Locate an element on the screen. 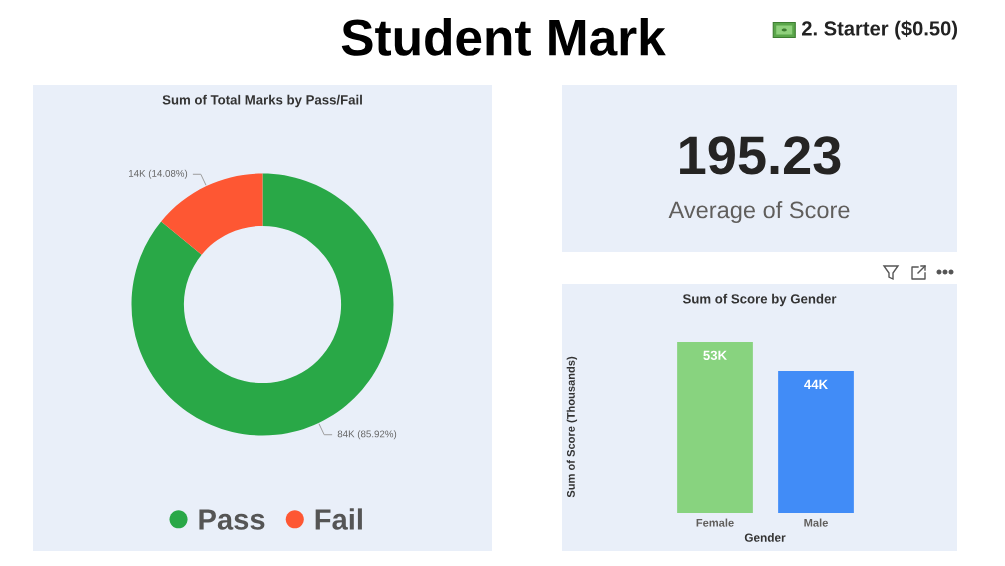 The image size is (1005, 566). text: 195.23 is located at coordinates (760, 155).